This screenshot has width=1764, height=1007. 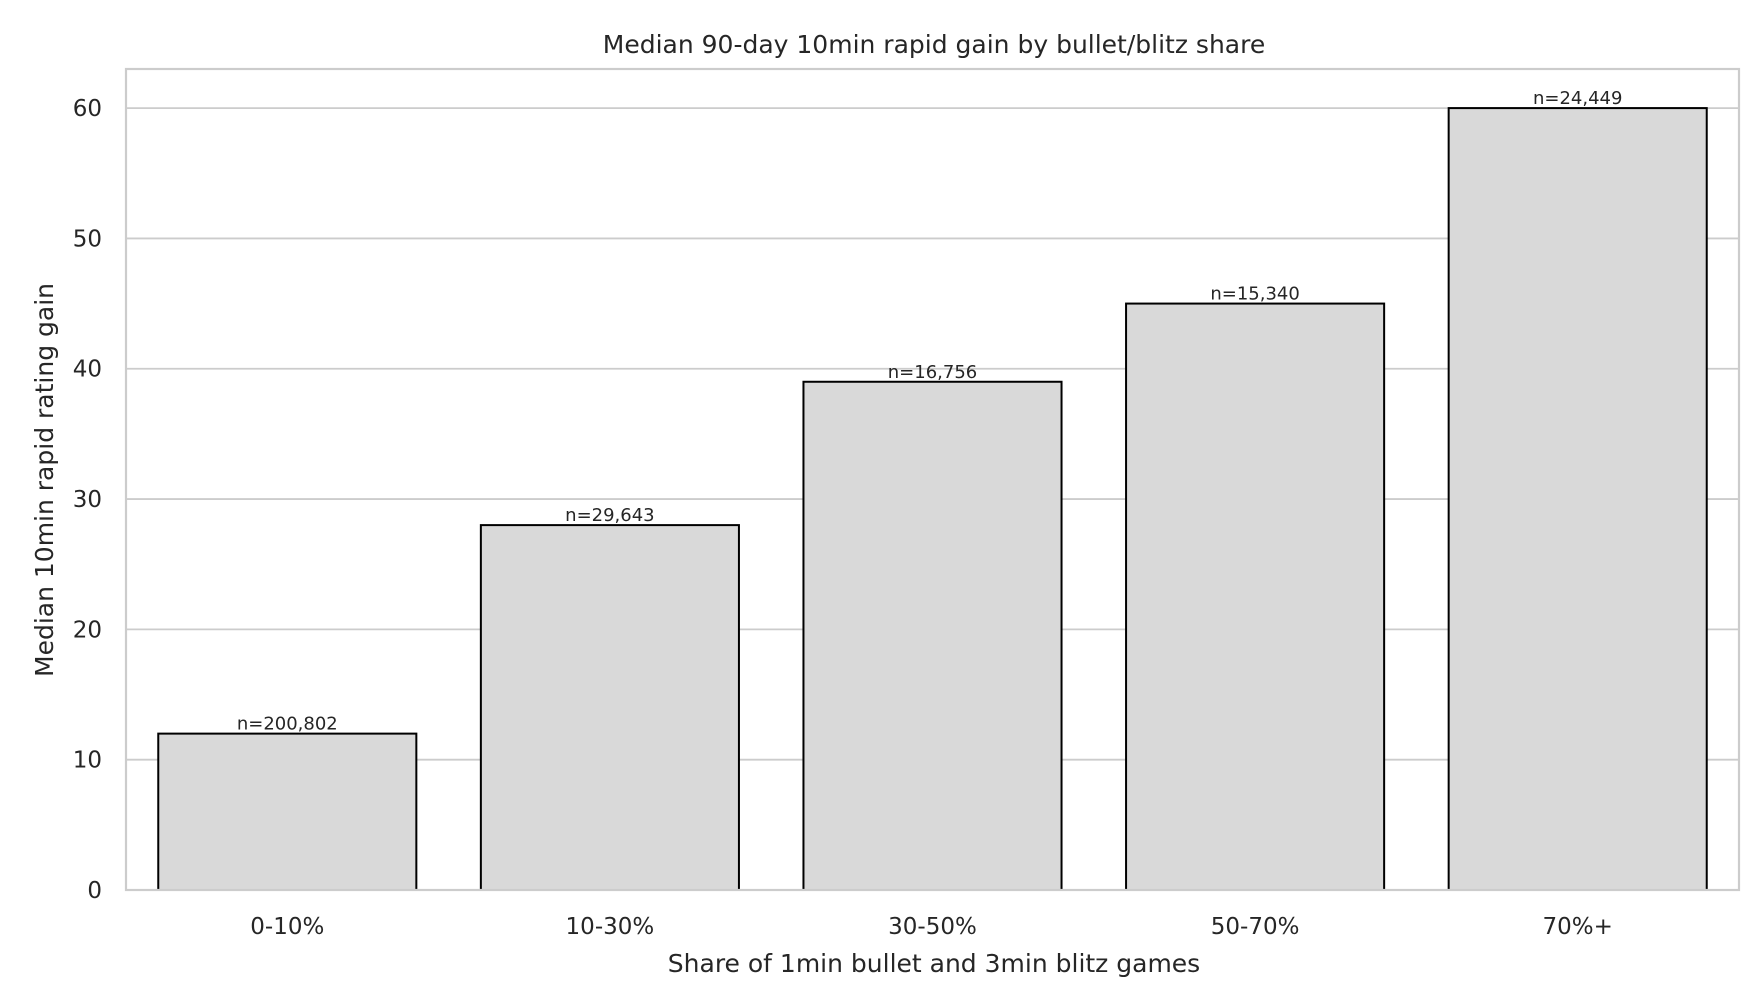 I want to click on x-tick-labels: 0-10% 10-30% 30-50% 50-70% 70%+, so click(x=931, y=927).